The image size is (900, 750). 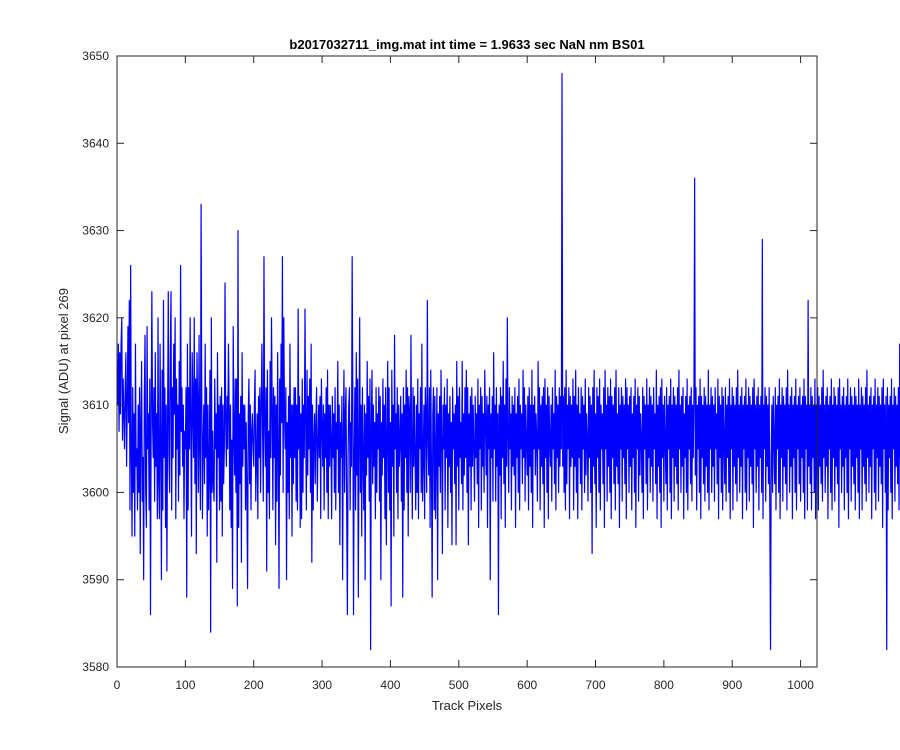 What do you see at coordinates (800, 685) in the screenshot?
I see `x-tick-label: 1000` at bounding box center [800, 685].